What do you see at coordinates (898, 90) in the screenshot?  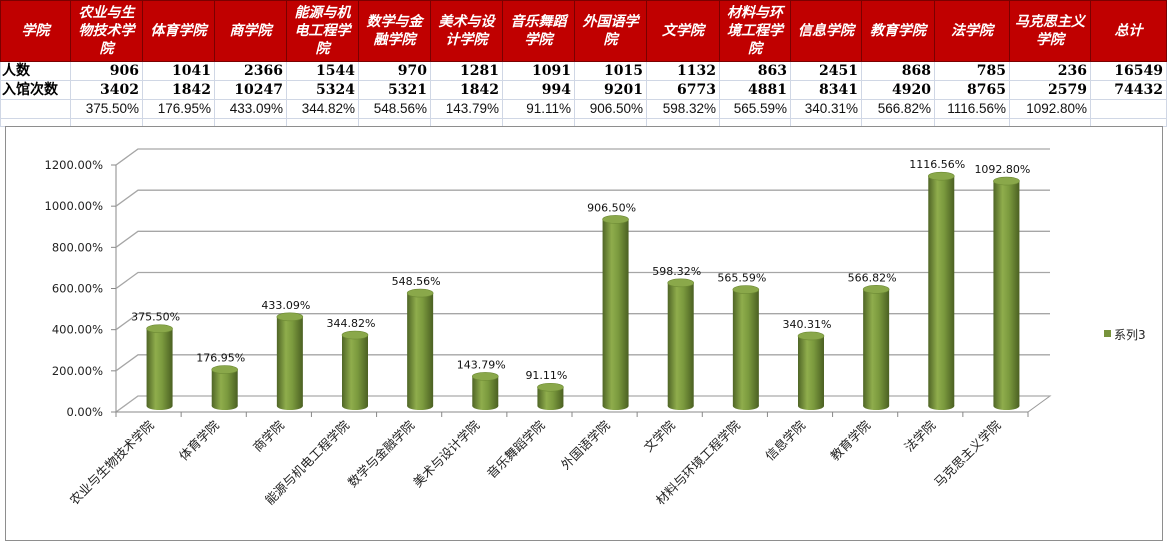 I see `cell: 4920` at bounding box center [898, 90].